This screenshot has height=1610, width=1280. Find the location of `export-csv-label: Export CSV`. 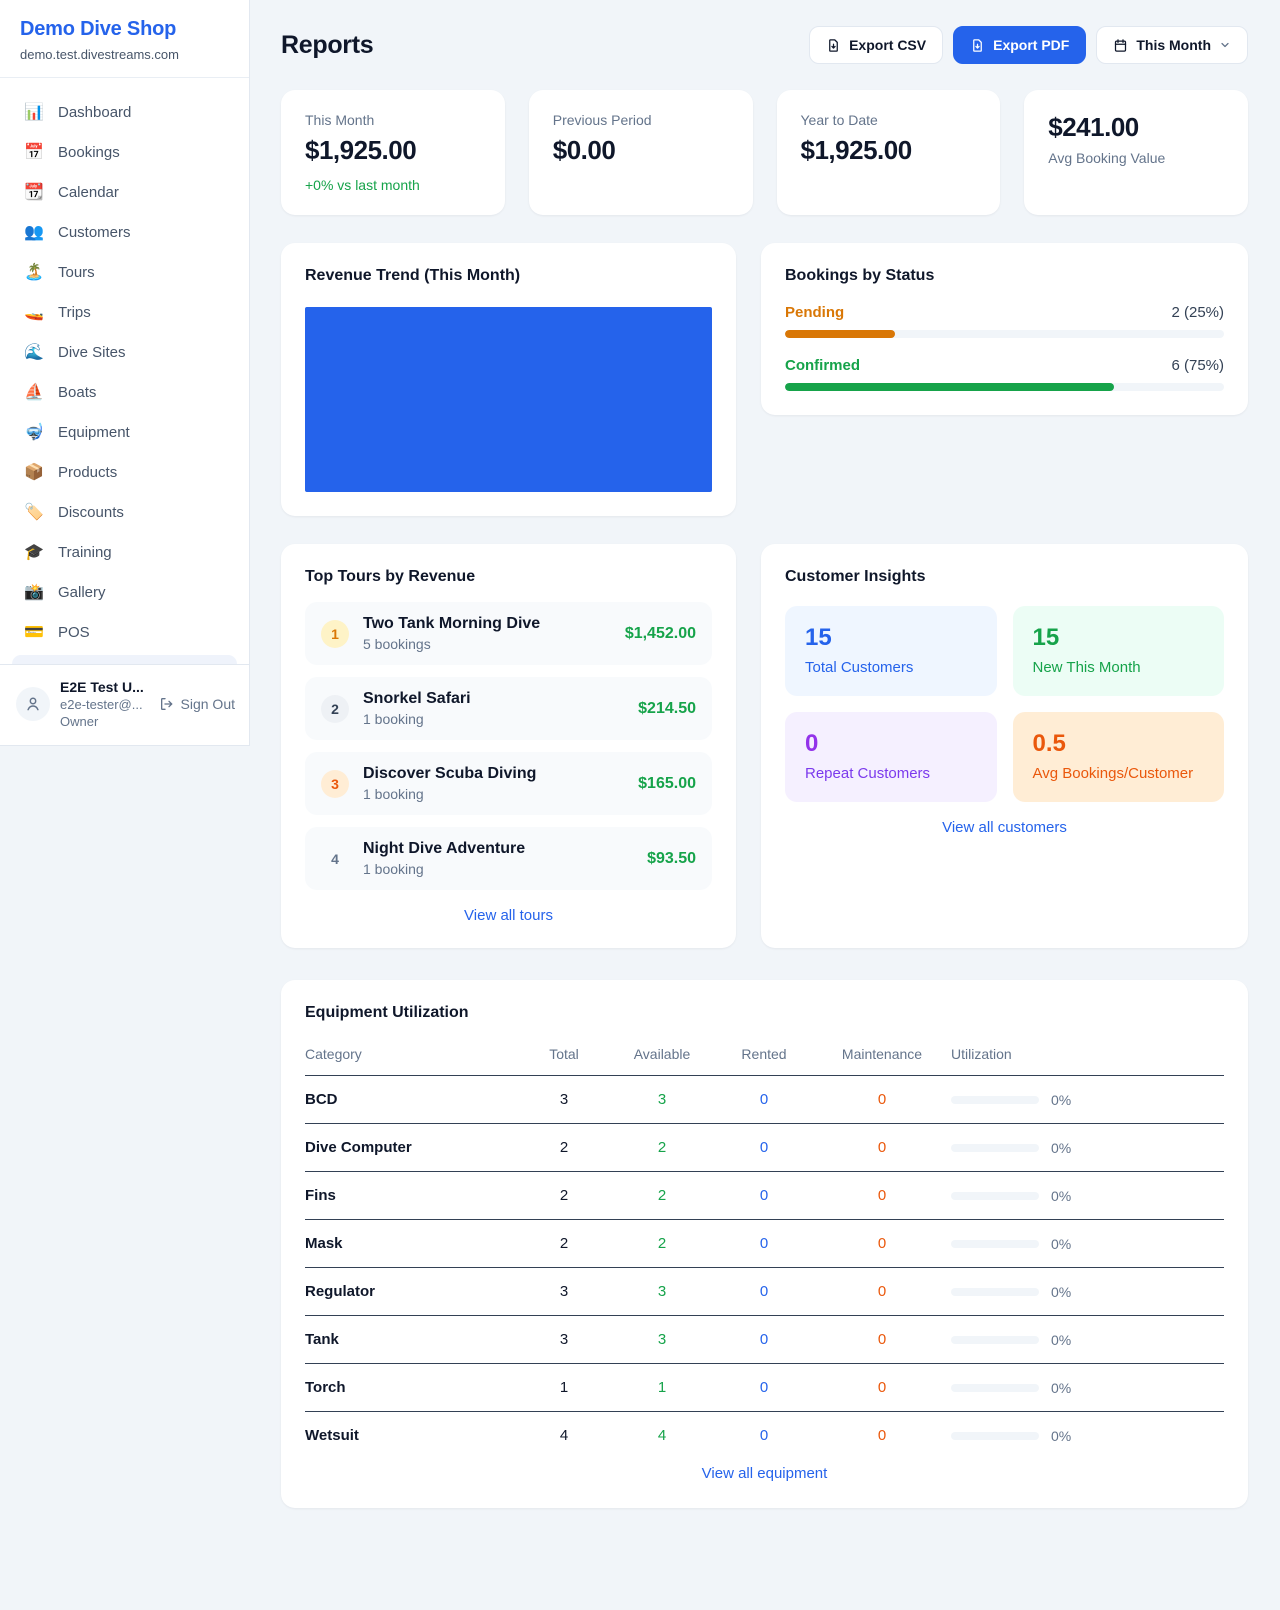

export-csv-label: Export CSV is located at coordinates (888, 45).